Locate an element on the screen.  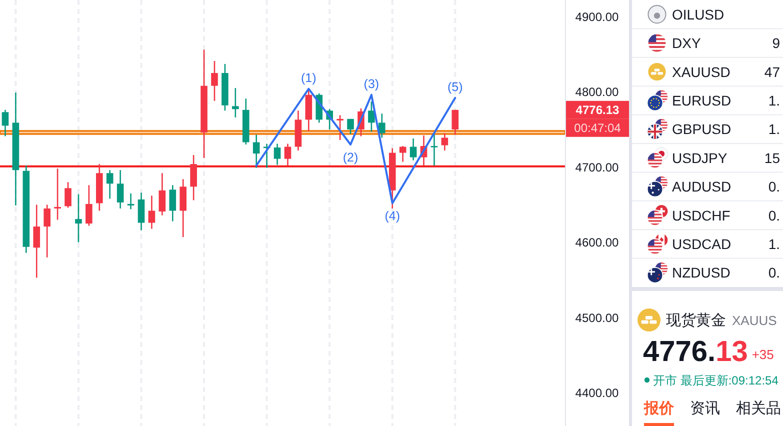
category-label: GBPUSD is located at coordinates (702, 129).